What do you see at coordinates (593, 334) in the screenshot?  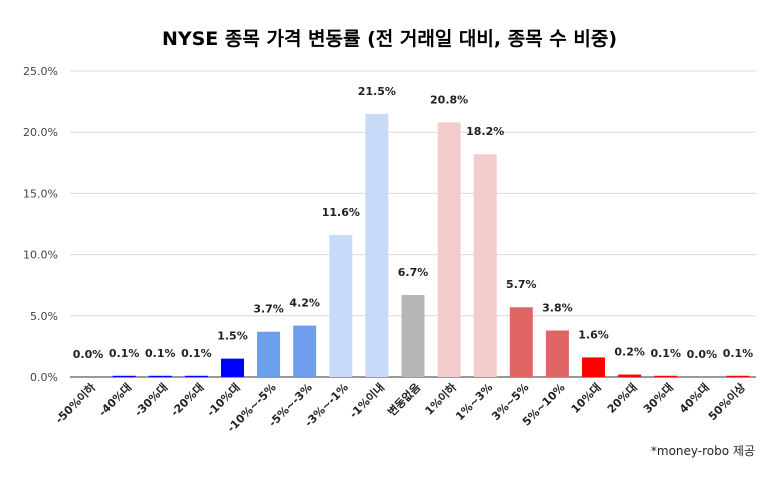 I see `data-label: 1.6%` at bounding box center [593, 334].